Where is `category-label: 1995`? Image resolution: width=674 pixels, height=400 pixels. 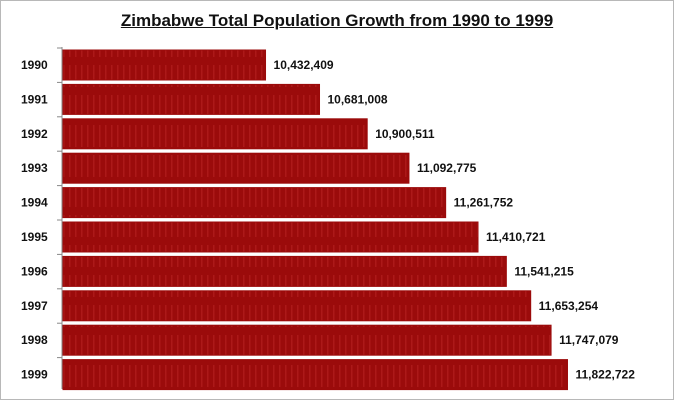 category-label: 1995 is located at coordinates (34, 237).